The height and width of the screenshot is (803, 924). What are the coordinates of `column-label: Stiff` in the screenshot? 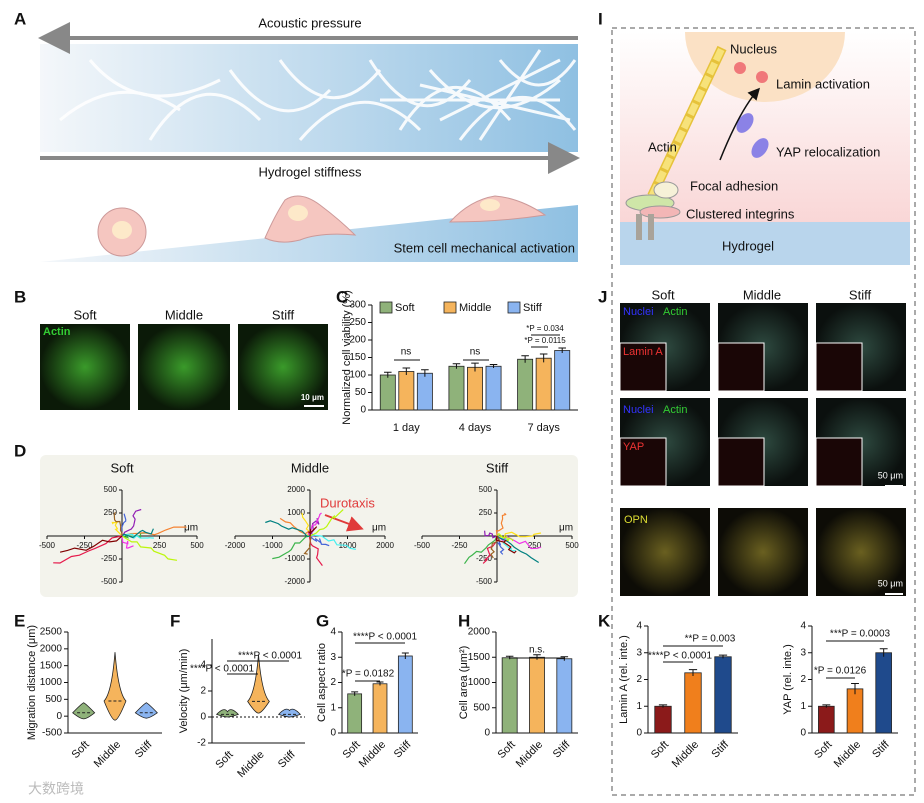 It's located at (283, 314).